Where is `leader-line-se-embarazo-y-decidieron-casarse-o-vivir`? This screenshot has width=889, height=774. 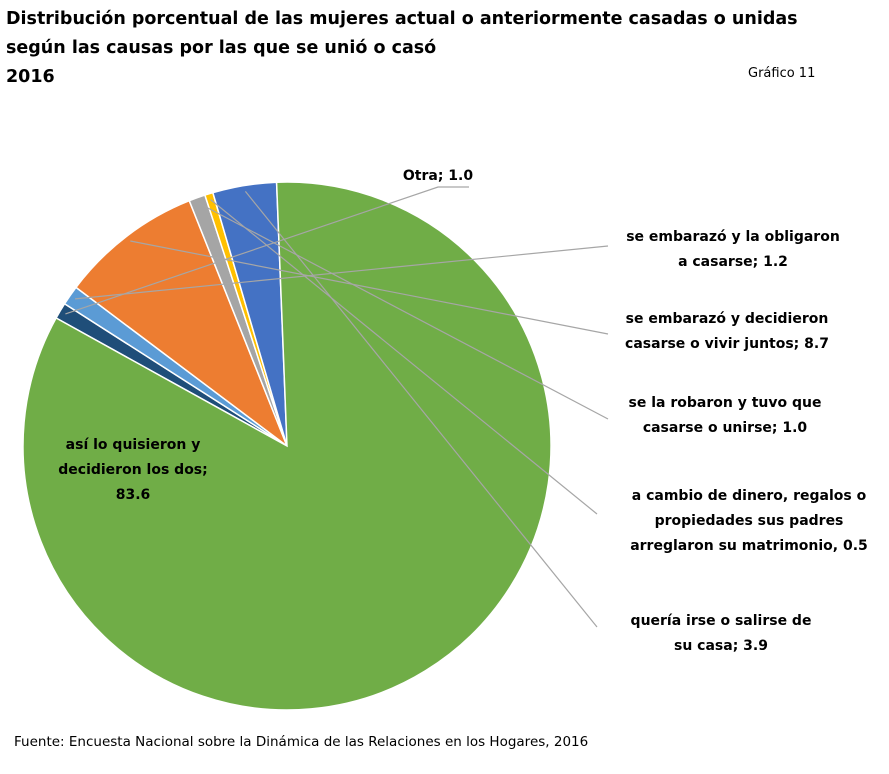
leader-line-se-embarazo-y-decidieron-casarse-o-vivir is located at coordinates (369, 287).